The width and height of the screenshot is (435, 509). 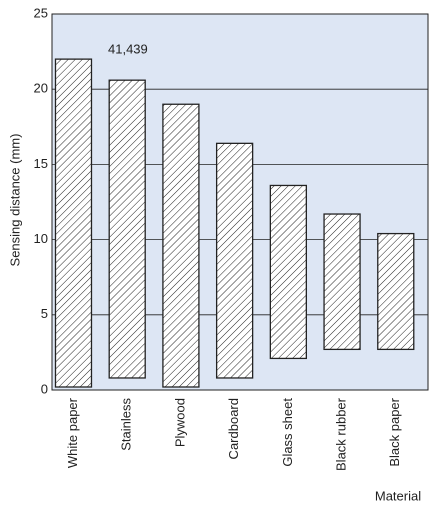 What do you see at coordinates (126, 424) in the screenshot?
I see `x-tick-label: Stainless` at bounding box center [126, 424].